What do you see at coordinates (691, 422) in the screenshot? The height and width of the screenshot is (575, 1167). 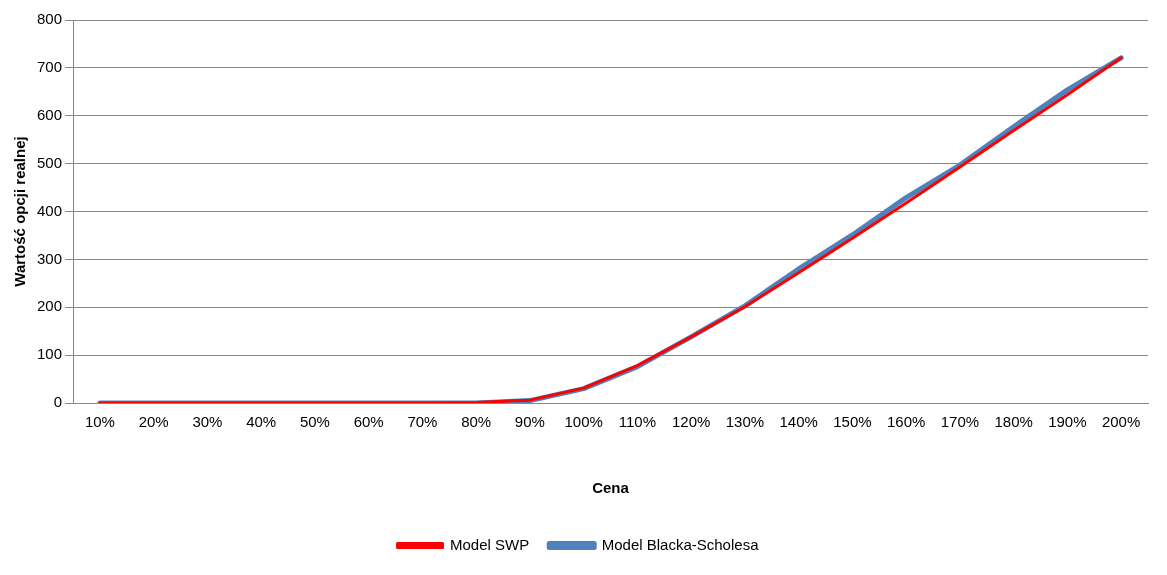 I see `x-tick-label: 120%` at bounding box center [691, 422].